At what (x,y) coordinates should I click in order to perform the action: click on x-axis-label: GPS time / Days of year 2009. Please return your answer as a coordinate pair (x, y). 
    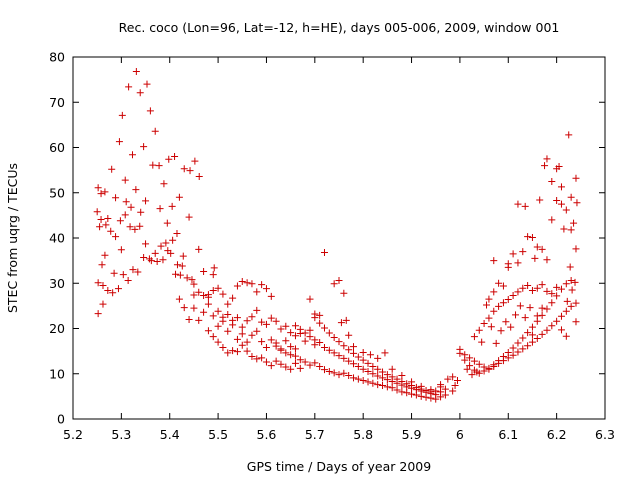
    Looking at the image, I should click on (339, 466).